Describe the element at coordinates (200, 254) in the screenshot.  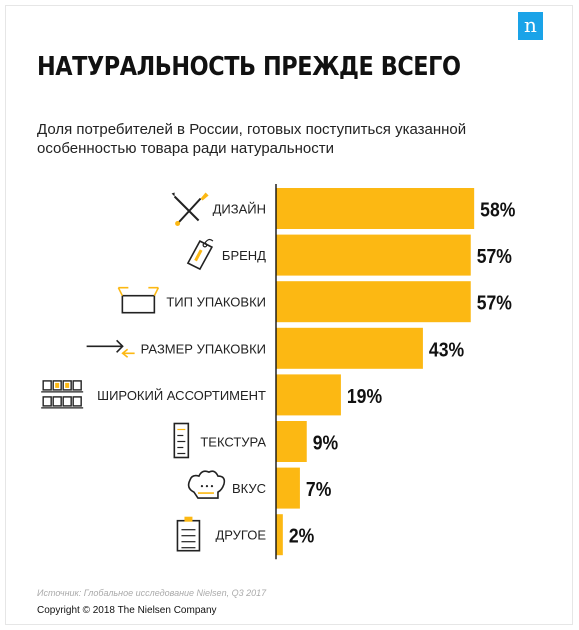
I see `brand-tag-icon` at that location.